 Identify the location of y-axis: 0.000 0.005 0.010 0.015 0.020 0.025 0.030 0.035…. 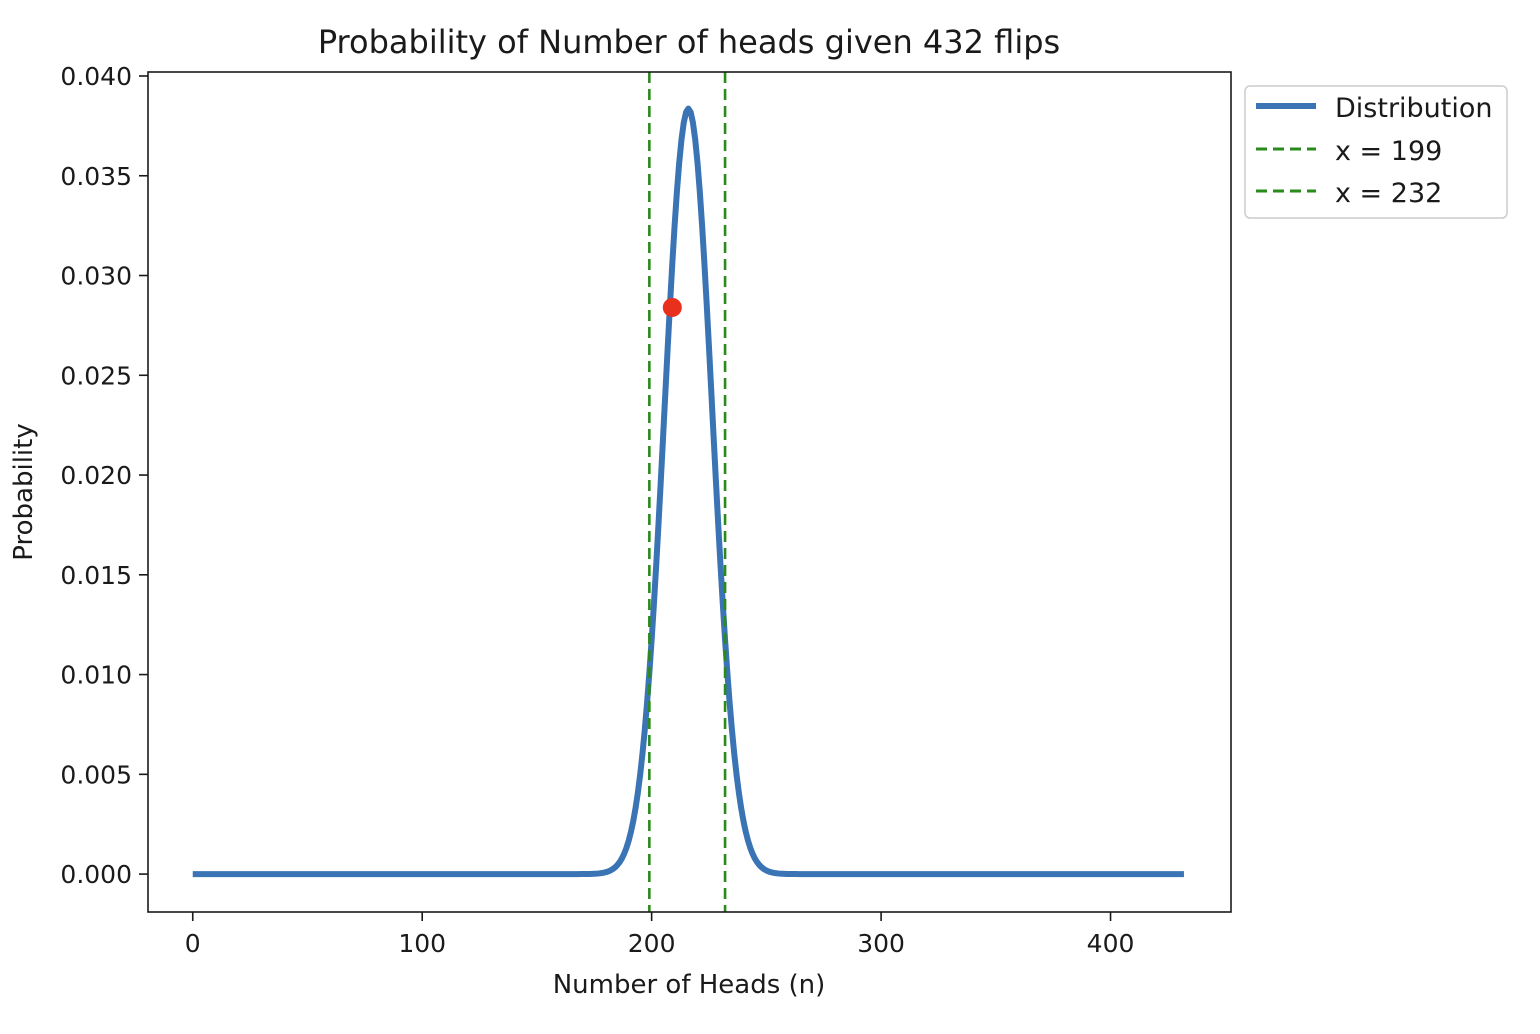
(104, 475).